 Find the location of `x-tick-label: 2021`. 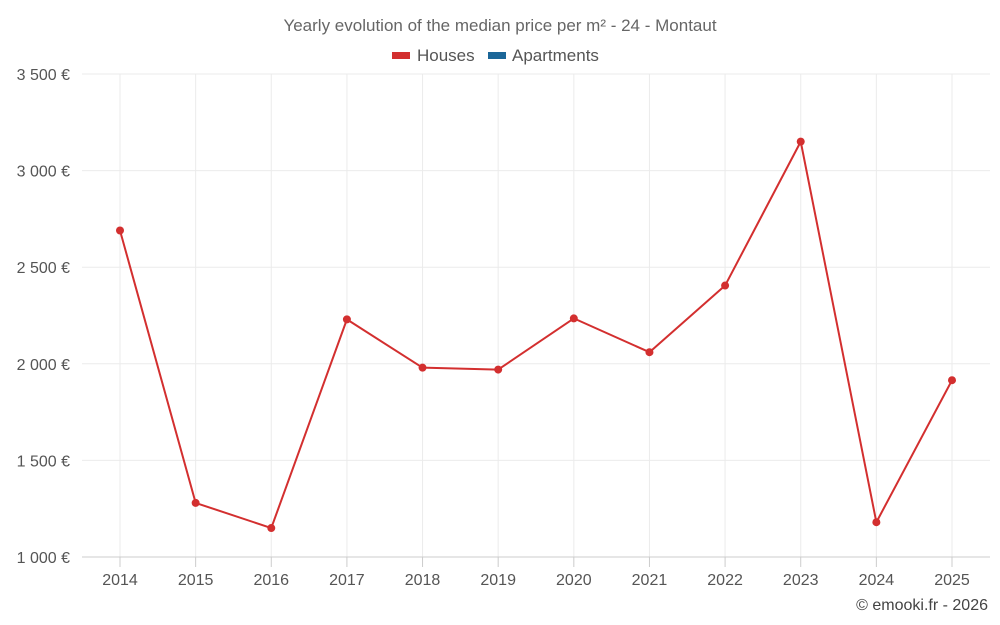

x-tick-label: 2021 is located at coordinates (650, 580).